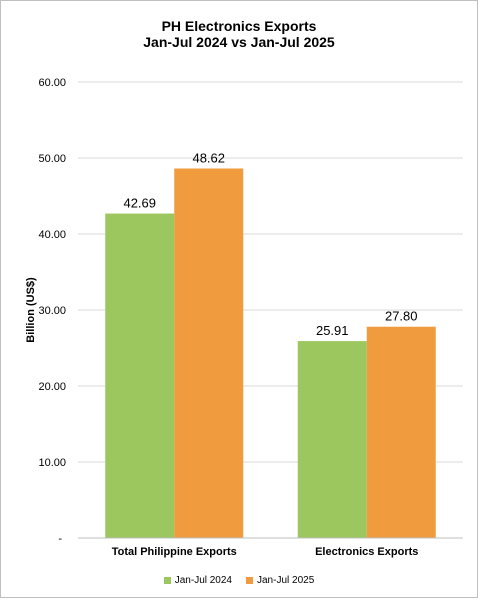 The width and height of the screenshot is (478, 598). Describe the element at coordinates (139, 203) in the screenshot. I see `data-label: 42.69` at that location.